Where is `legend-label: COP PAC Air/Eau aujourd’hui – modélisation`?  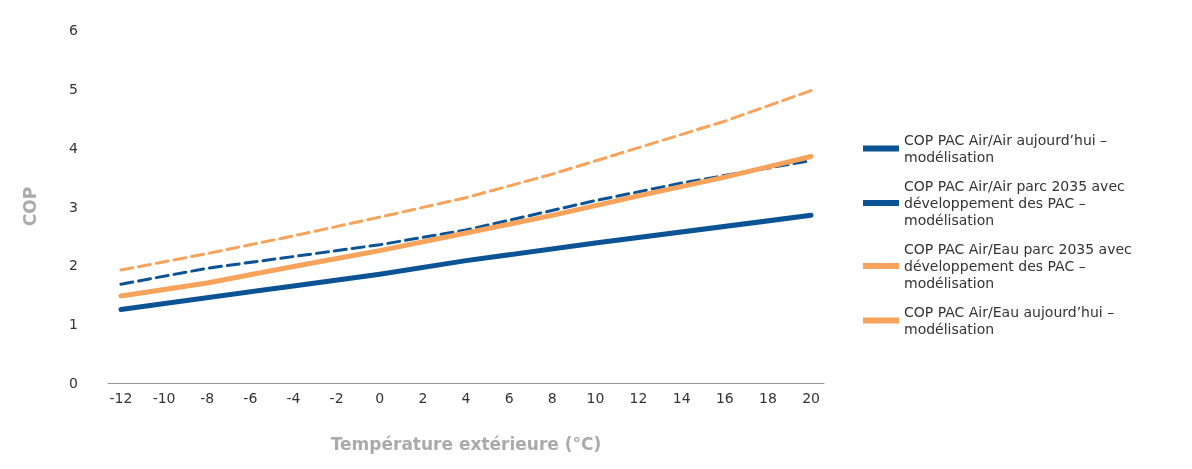 legend-label: COP PAC Air/Eau aujourd’hui – modélisation is located at coordinates (1011, 320).